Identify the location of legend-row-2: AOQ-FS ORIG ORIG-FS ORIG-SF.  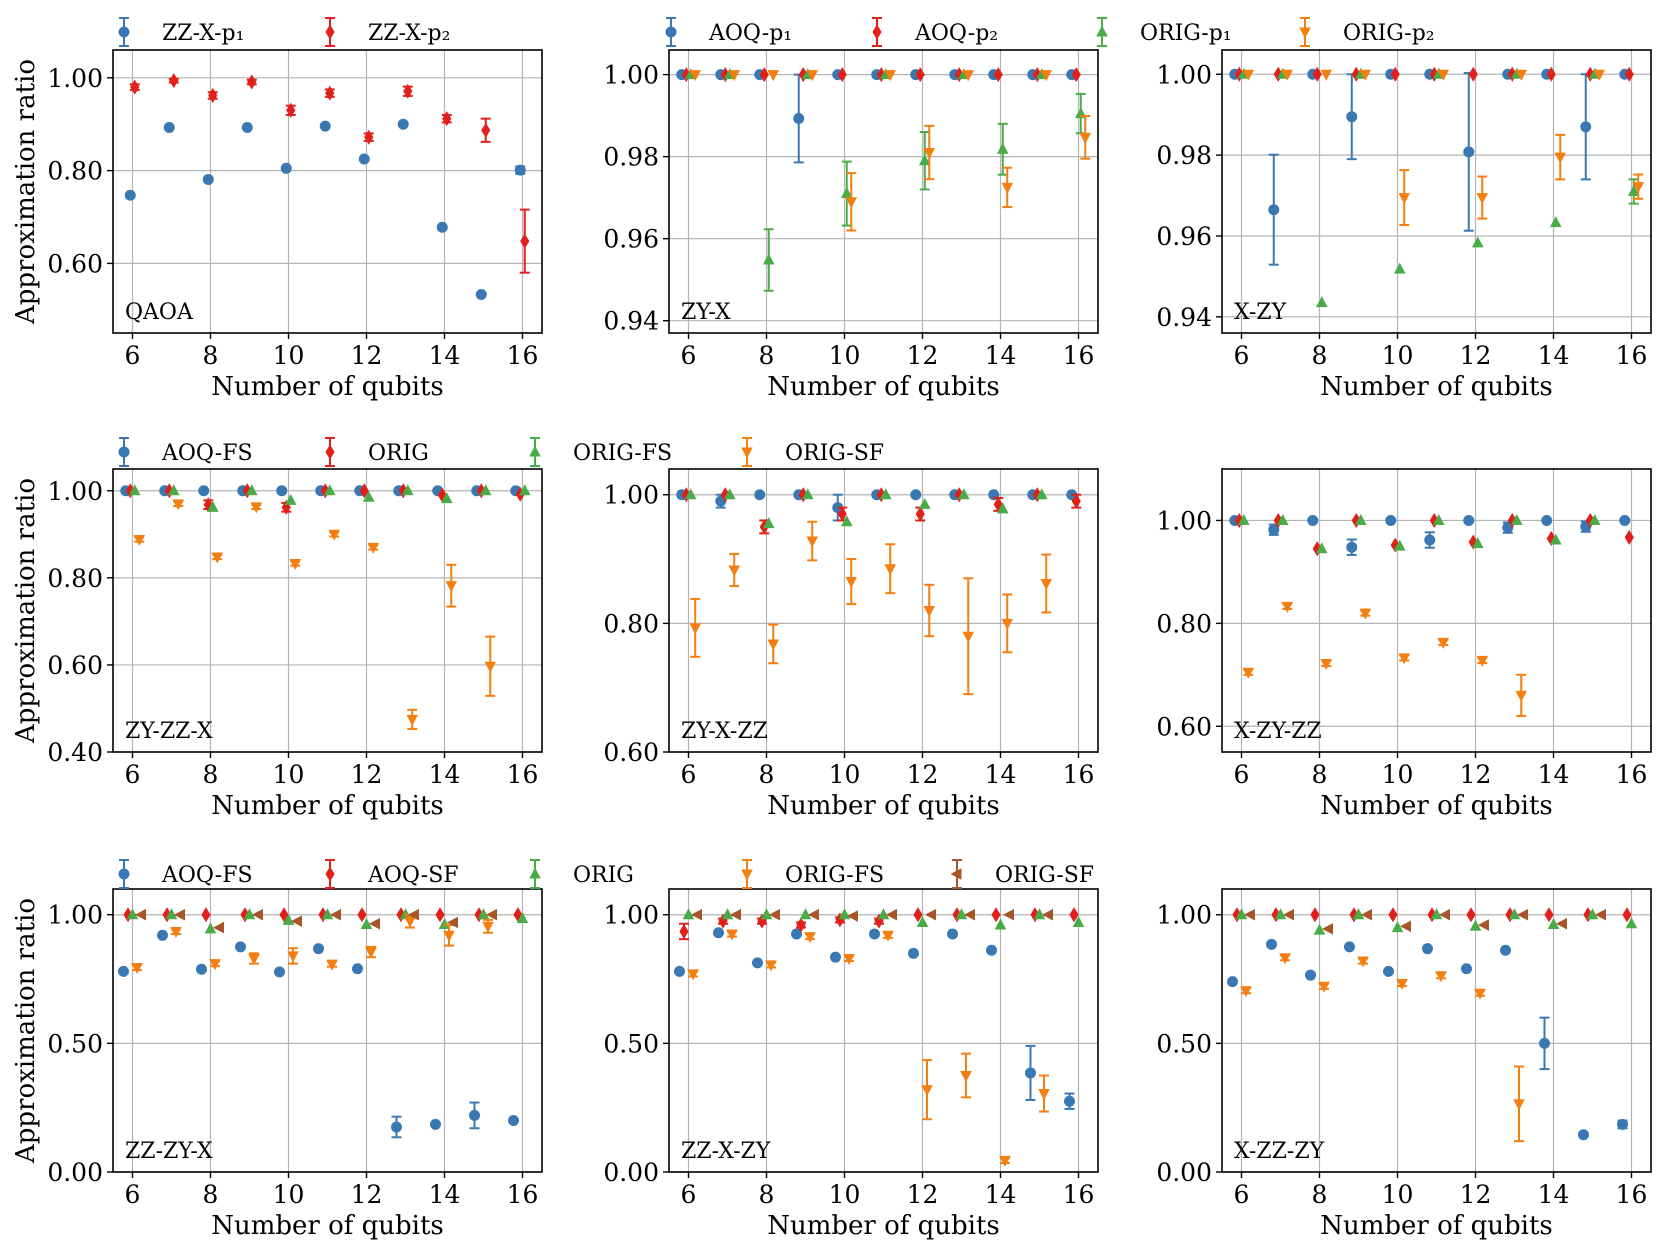
(501, 452).